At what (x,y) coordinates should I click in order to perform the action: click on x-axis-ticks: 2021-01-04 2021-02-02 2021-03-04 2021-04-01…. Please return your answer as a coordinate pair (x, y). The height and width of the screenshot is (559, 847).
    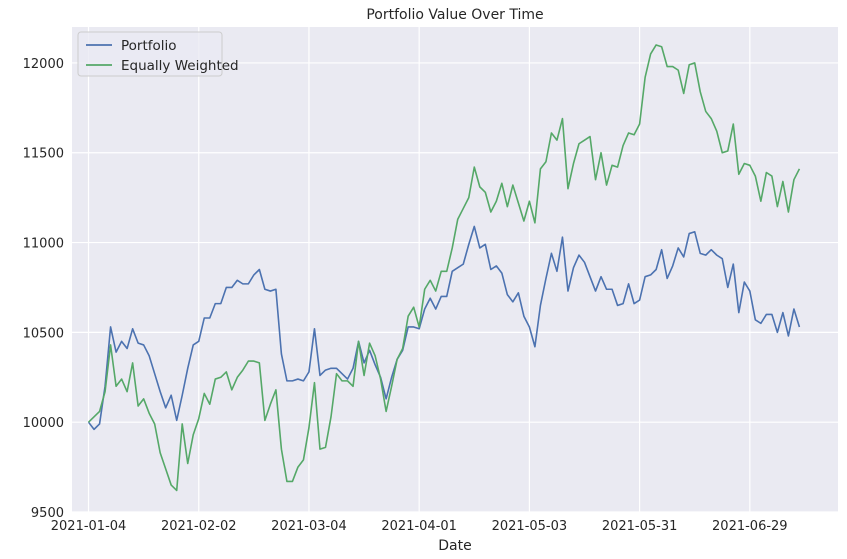
    Looking at the image, I should click on (419, 526).